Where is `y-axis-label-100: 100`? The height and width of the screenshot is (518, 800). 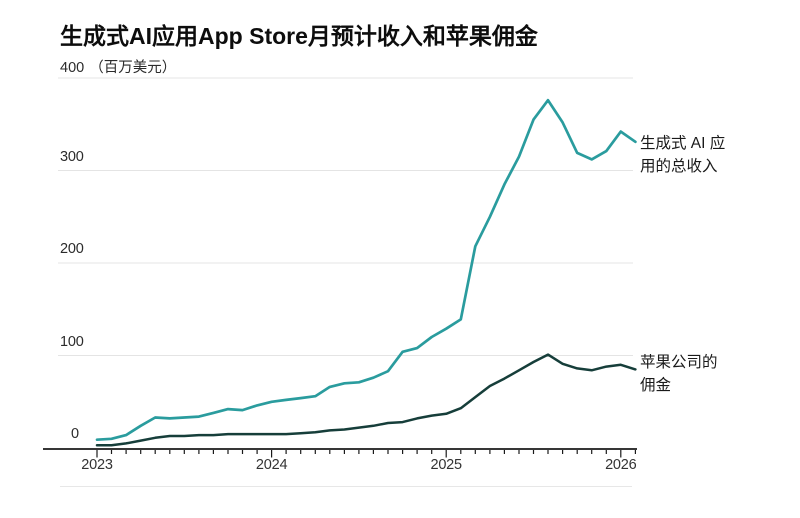
y-axis-label-100: 100 is located at coordinates (72, 342).